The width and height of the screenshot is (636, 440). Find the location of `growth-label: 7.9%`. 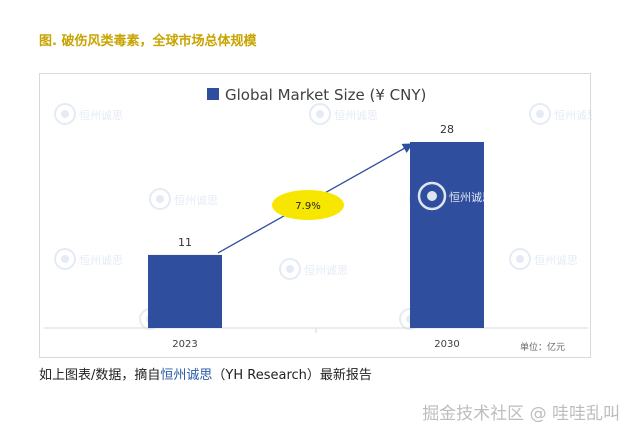

growth-label: 7.9% is located at coordinates (307, 206).